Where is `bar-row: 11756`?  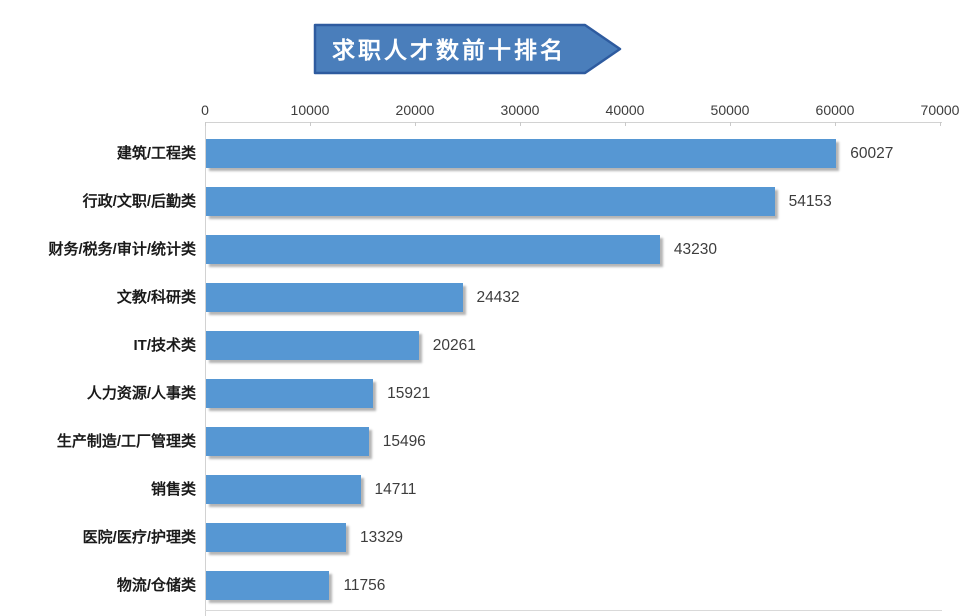 bar-row: 11756 is located at coordinates (573, 586).